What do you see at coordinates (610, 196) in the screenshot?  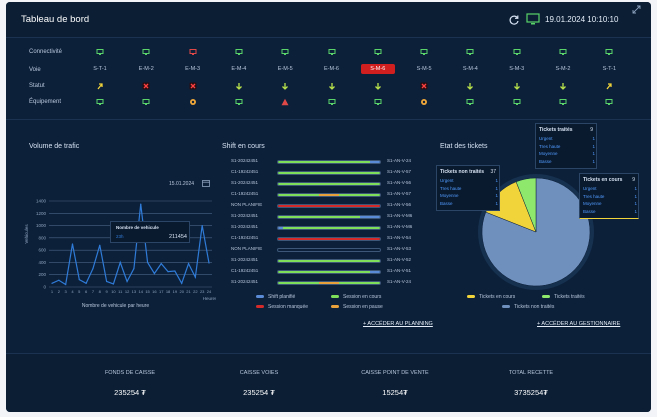 I see `tooltip-row: Tres haute 1` at bounding box center [610, 196].